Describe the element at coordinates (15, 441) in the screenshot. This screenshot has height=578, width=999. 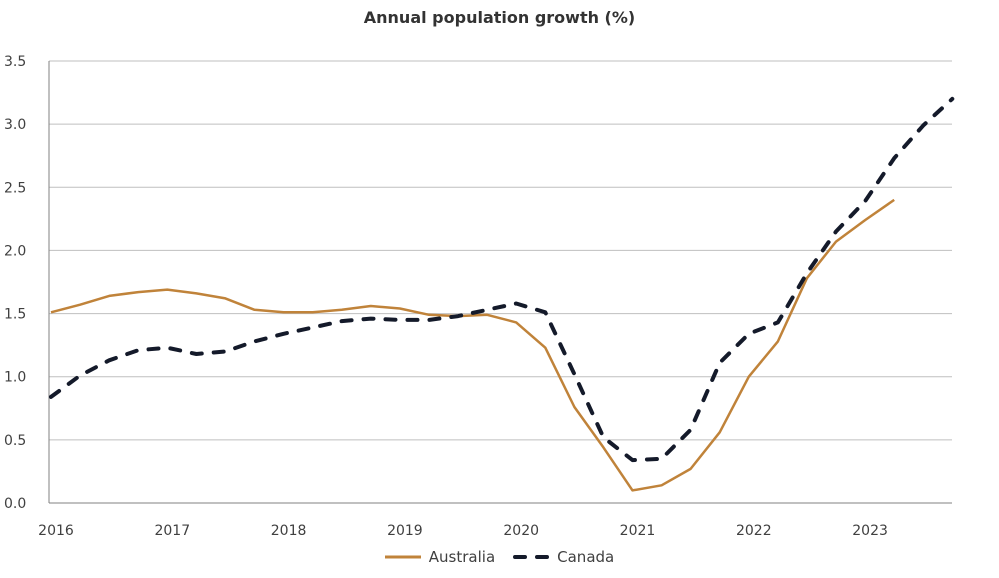
I see `y-tick-label: 0.5` at that location.